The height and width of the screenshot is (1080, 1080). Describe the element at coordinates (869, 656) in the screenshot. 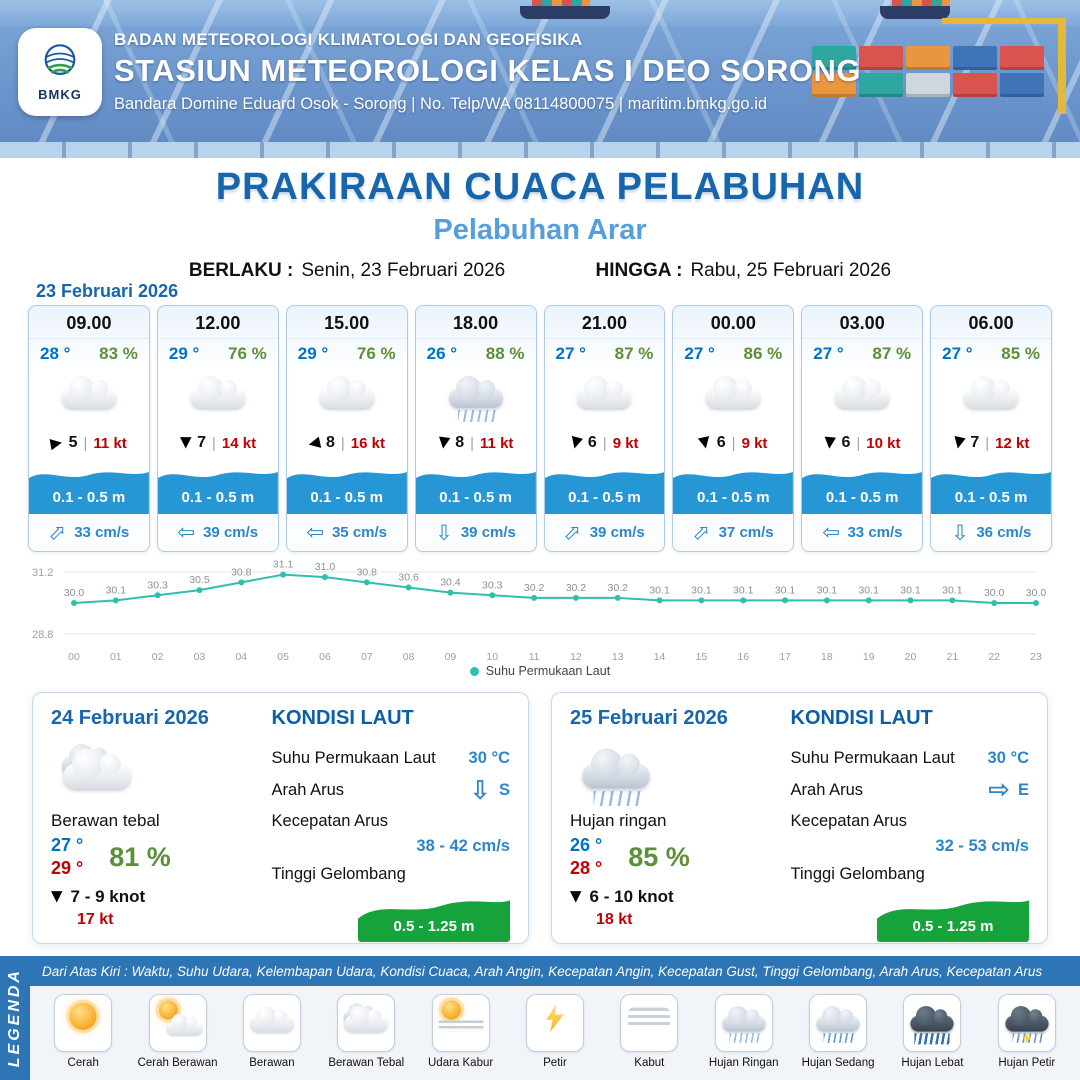

I see `svg-text: 19` at that location.